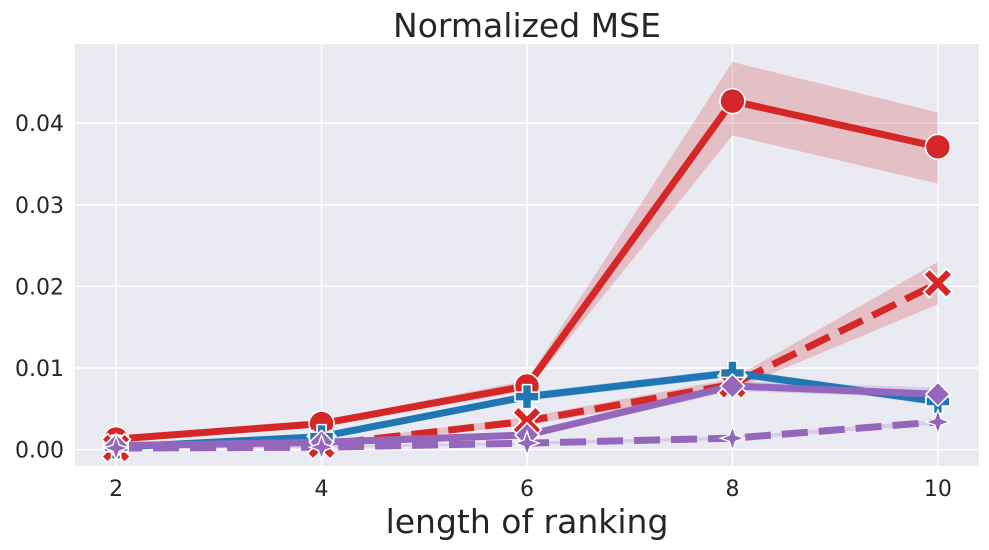 The height and width of the screenshot is (550, 989). What do you see at coordinates (39, 206) in the screenshot?
I see `y-tick-label: 0.03` at bounding box center [39, 206].